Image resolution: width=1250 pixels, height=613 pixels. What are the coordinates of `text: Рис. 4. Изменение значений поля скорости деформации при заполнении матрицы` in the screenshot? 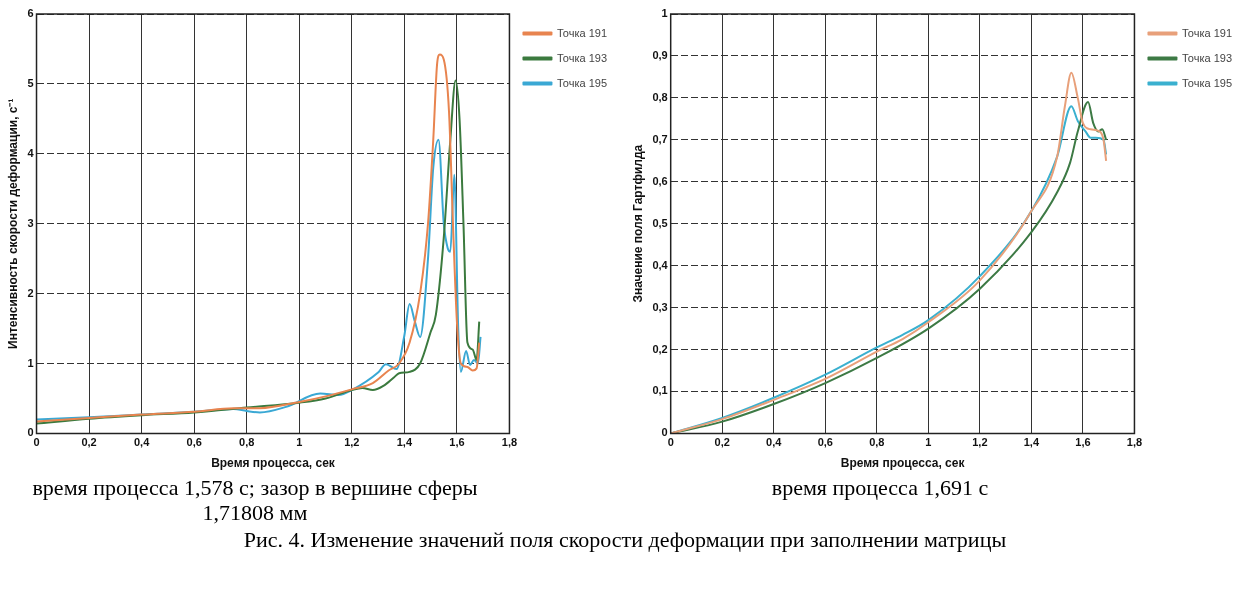 It's located at (625, 540).